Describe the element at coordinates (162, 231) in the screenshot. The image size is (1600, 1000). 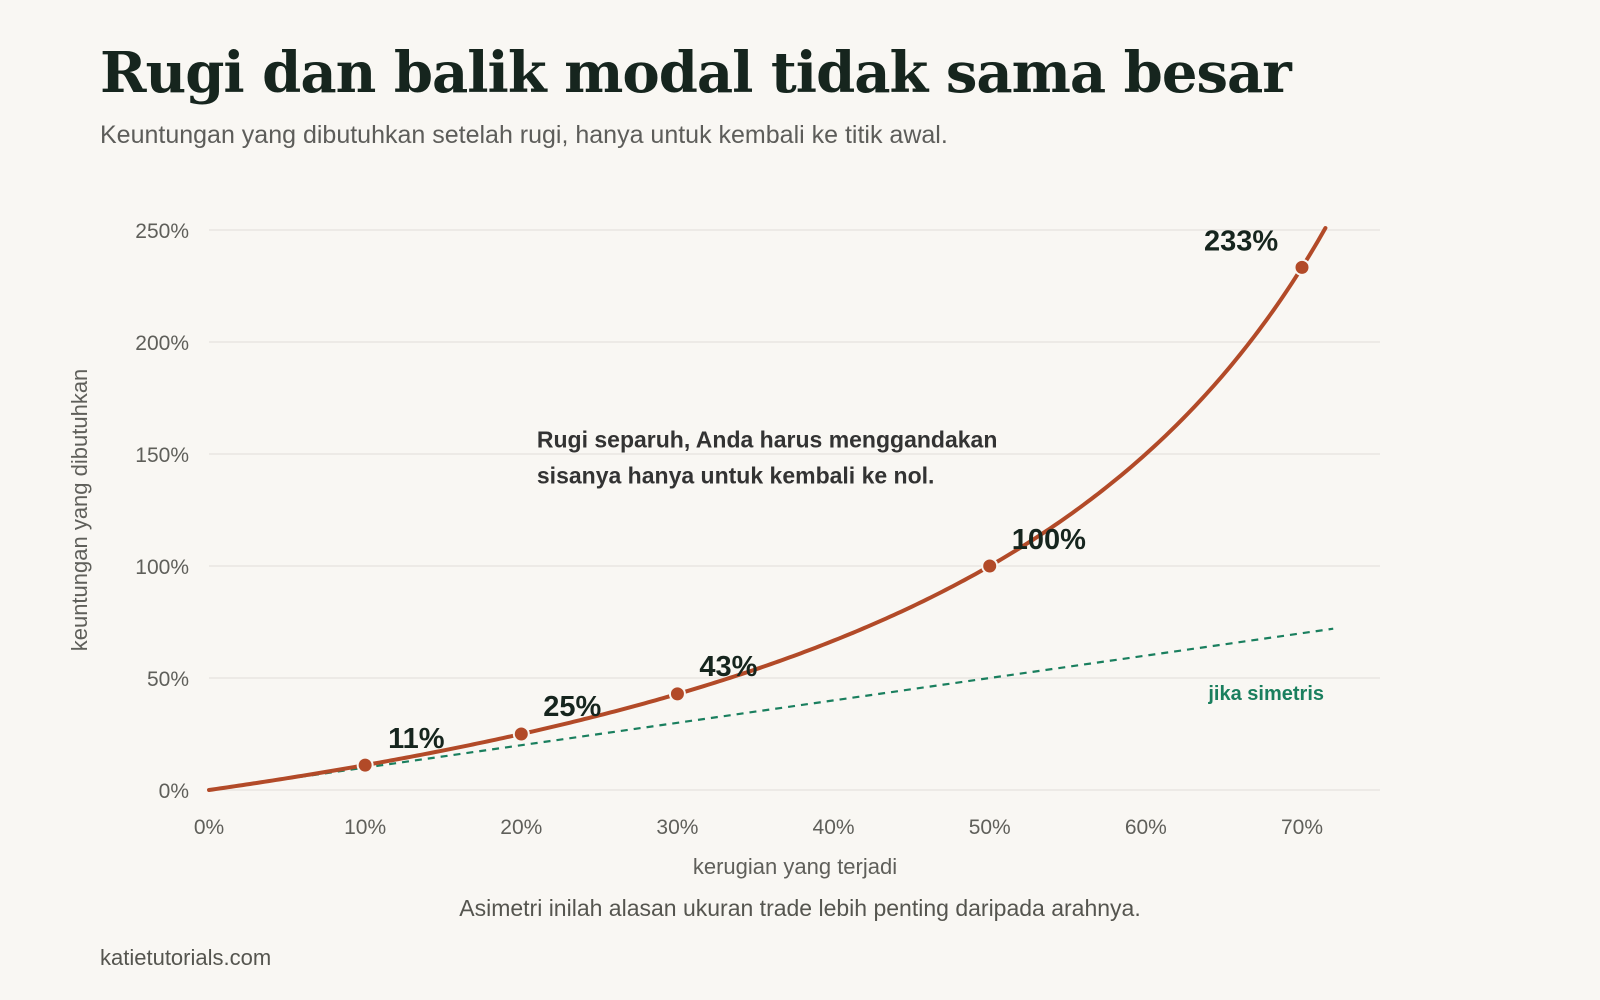
I see `y-tick-label: 250%` at that location.